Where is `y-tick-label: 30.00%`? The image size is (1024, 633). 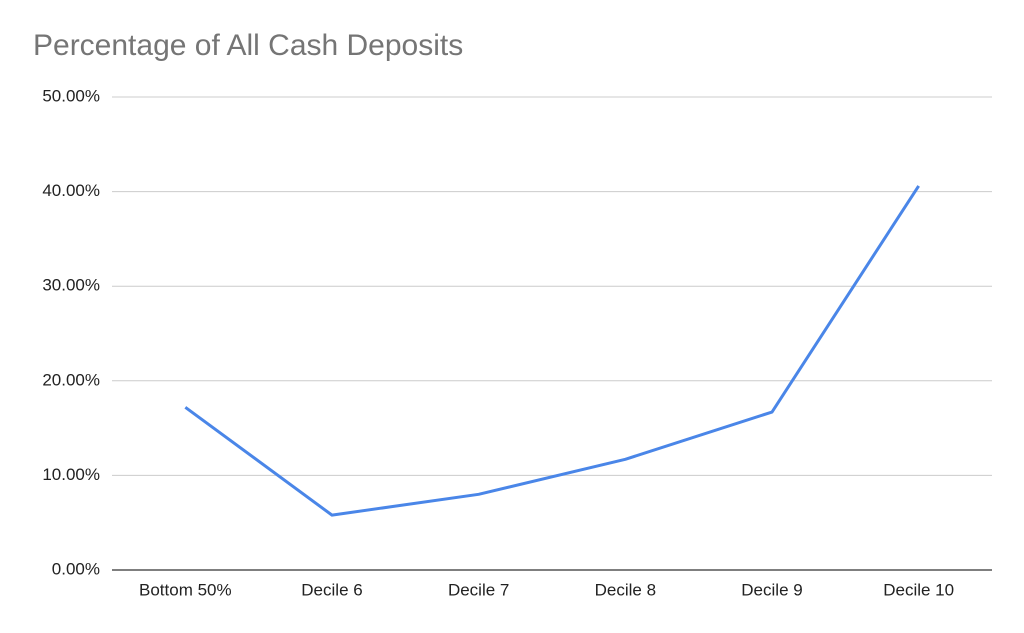
y-tick-label: 30.00% is located at coordinates (71, 285).